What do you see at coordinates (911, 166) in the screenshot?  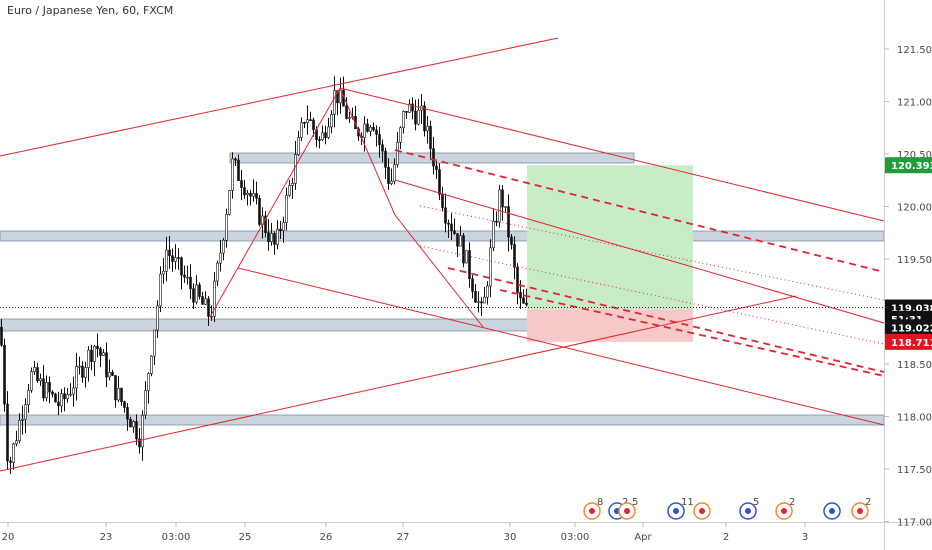 I see `price-tag-label: 120.393` at bounding box center [911, 166].